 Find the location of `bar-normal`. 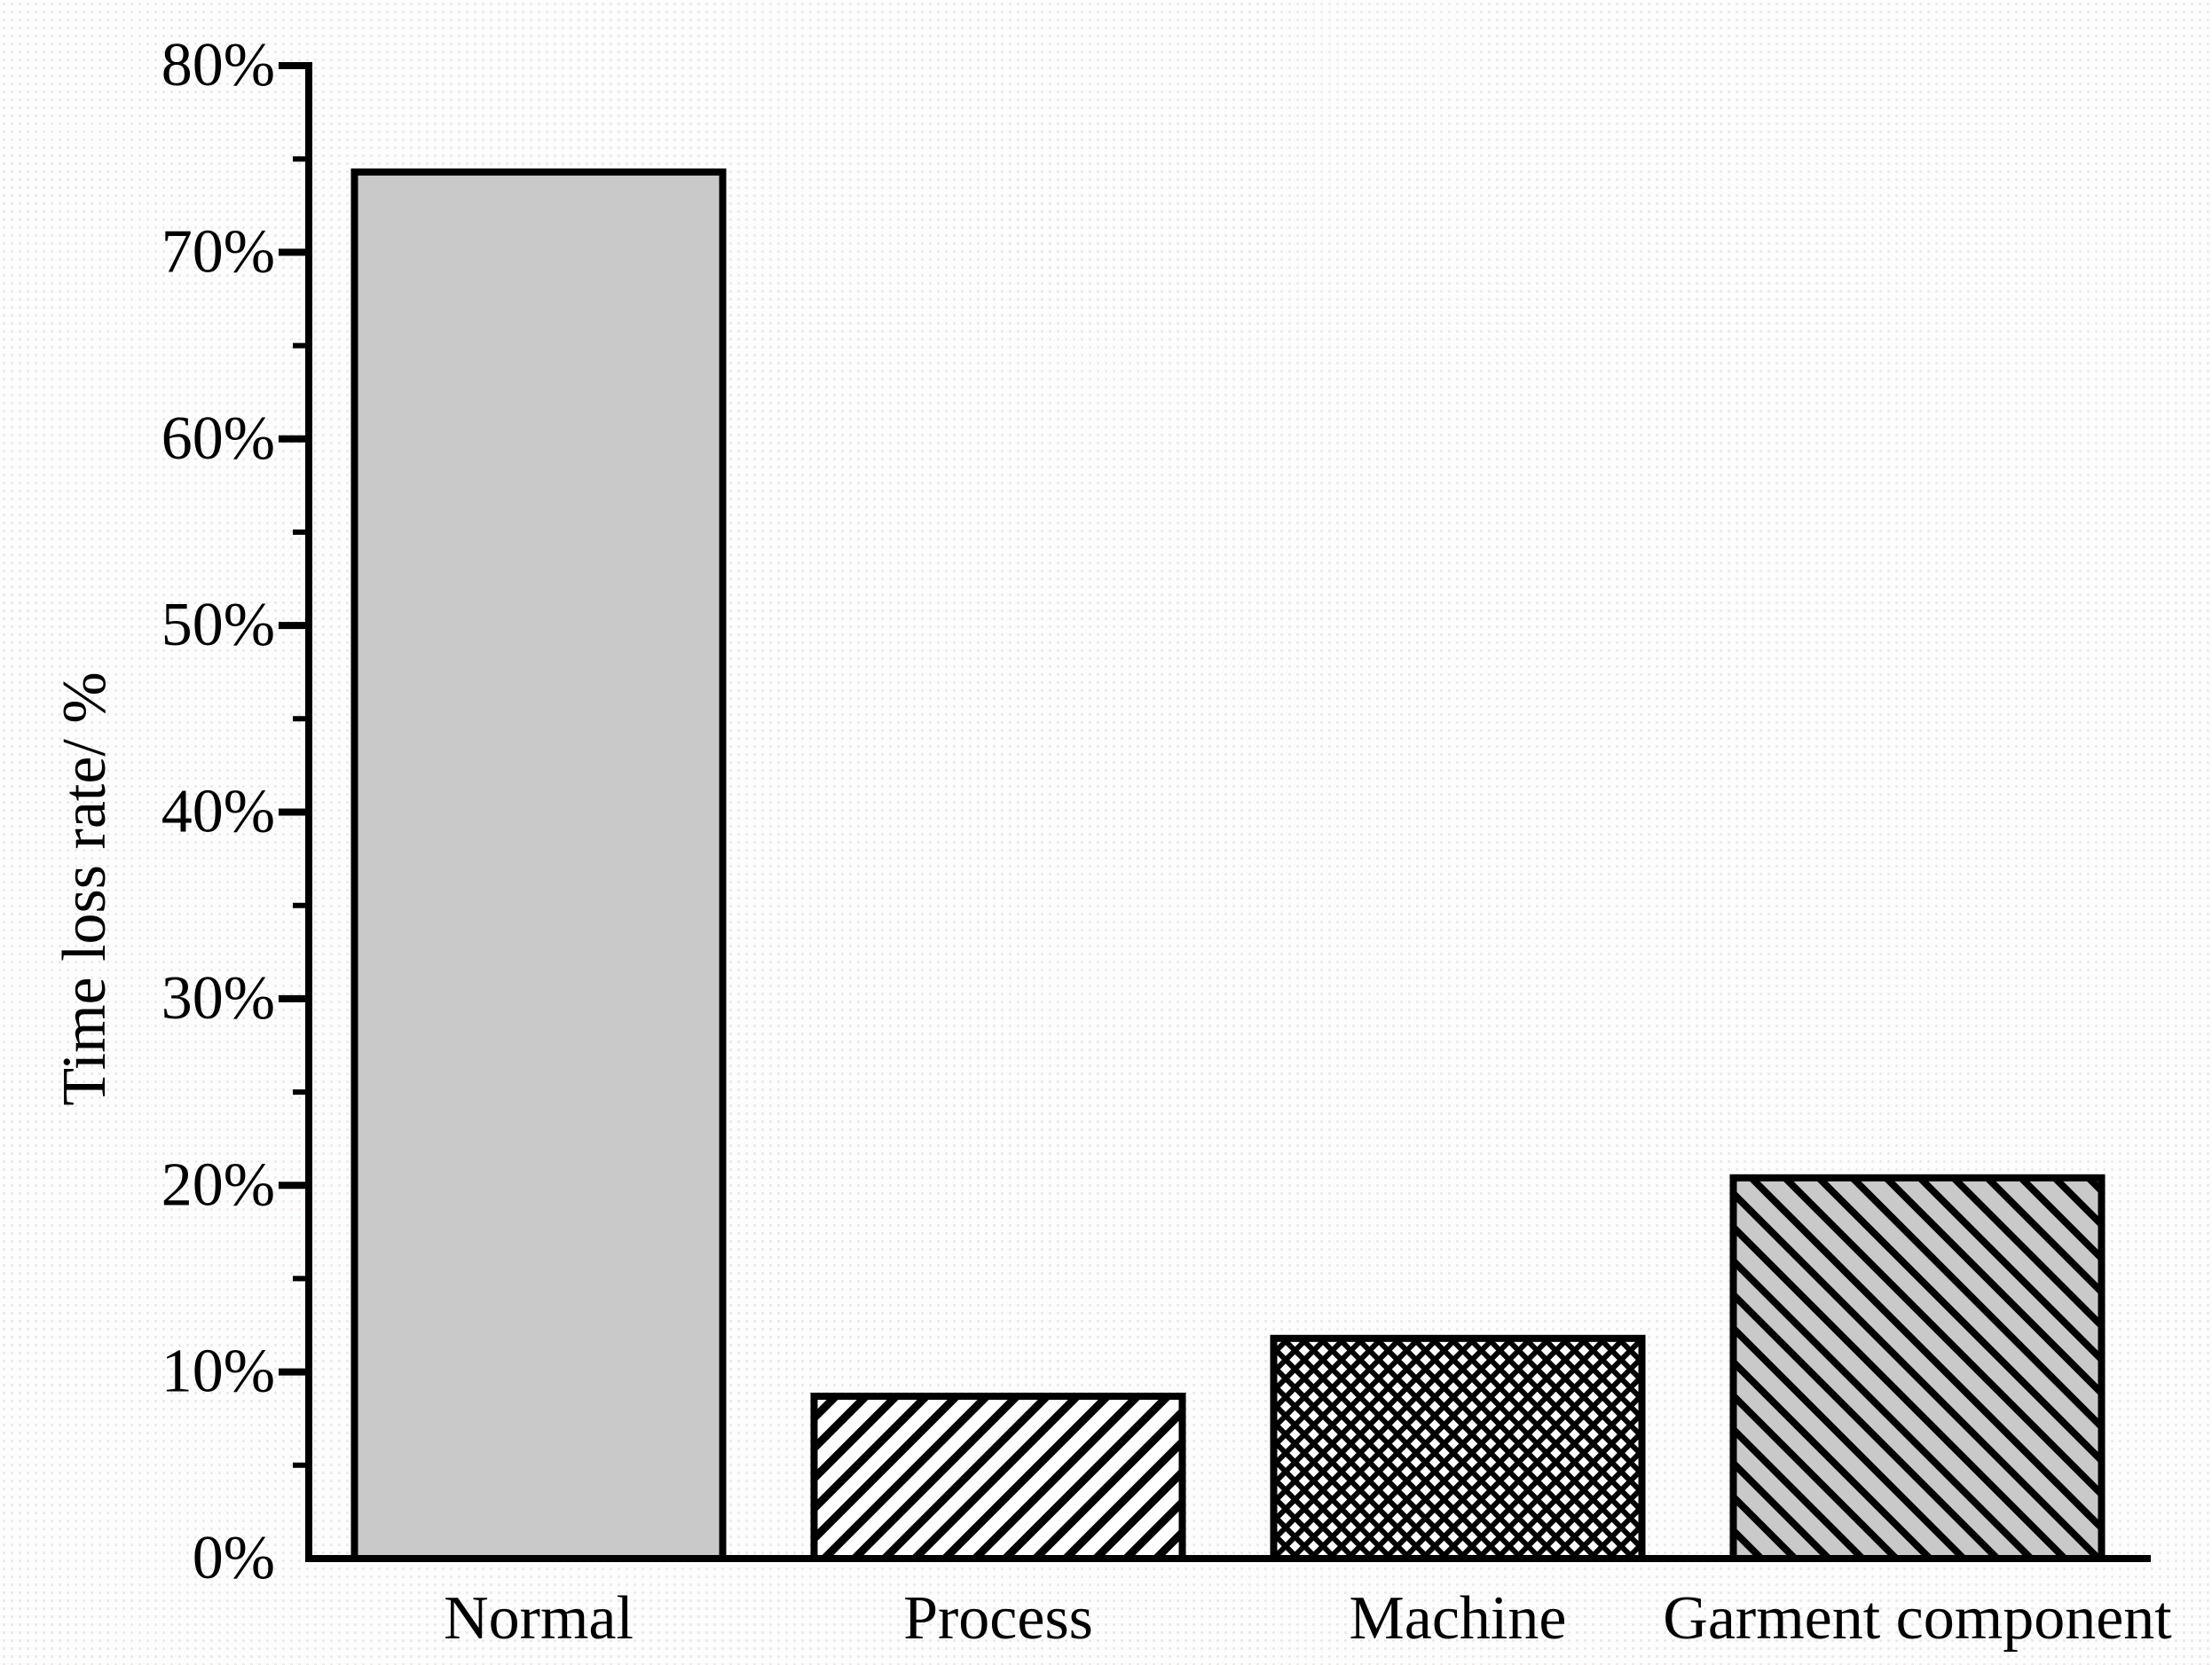

bar-normal is located at coordinates (538, 865).